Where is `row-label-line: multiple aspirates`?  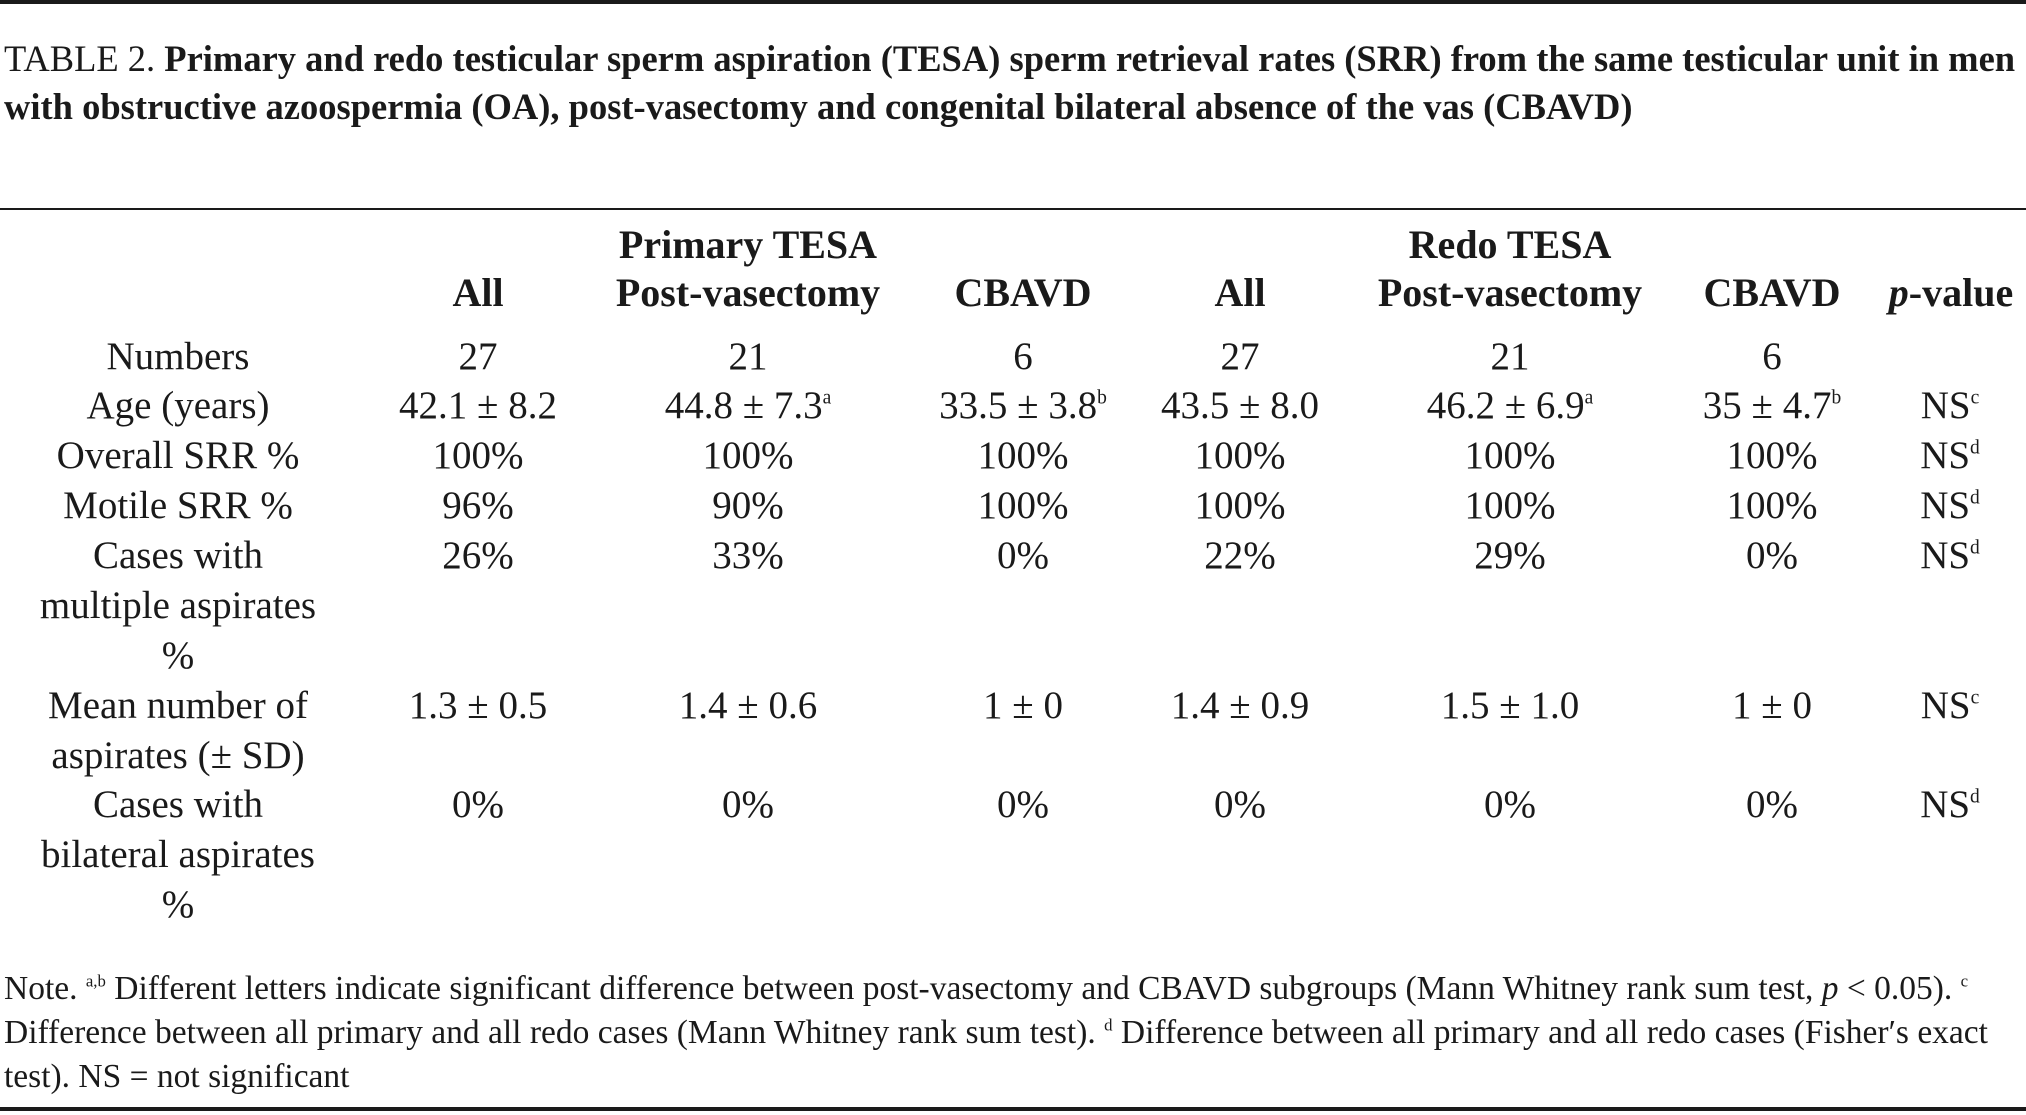 row-label-line: multiple aspirates is located at coordinates (178, 605).